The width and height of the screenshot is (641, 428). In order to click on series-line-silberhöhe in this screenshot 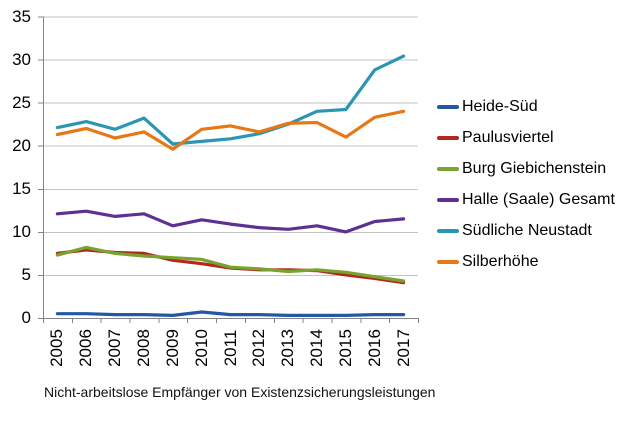, I will do `click(230, 130)`.